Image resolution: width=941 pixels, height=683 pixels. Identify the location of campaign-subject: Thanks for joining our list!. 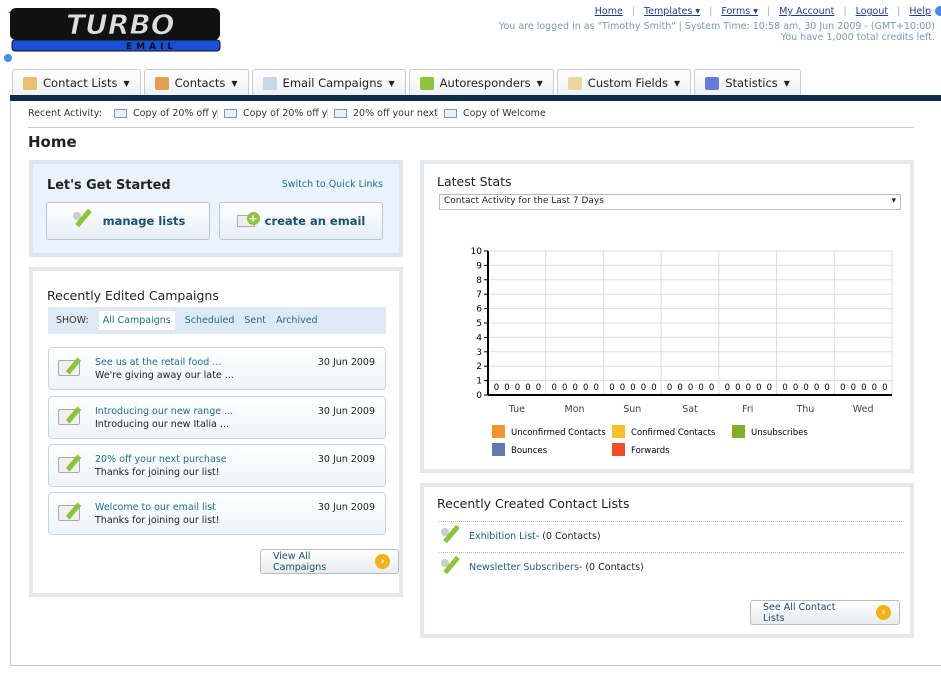
(157, 520).